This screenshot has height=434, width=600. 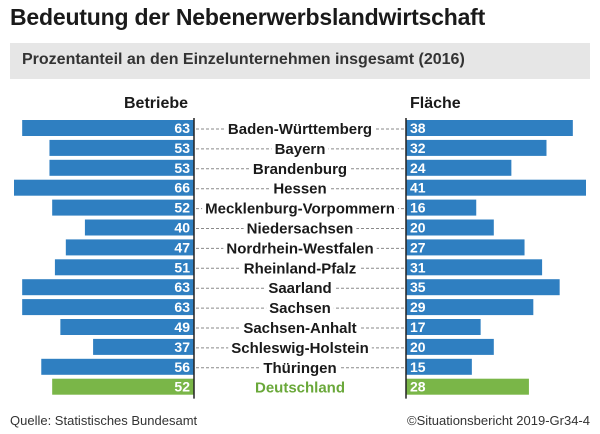 What do you see at coordinates (418, 267) in the screenshot?
I see `value-label-flaeche: 31` at bounding box center [418, 267].